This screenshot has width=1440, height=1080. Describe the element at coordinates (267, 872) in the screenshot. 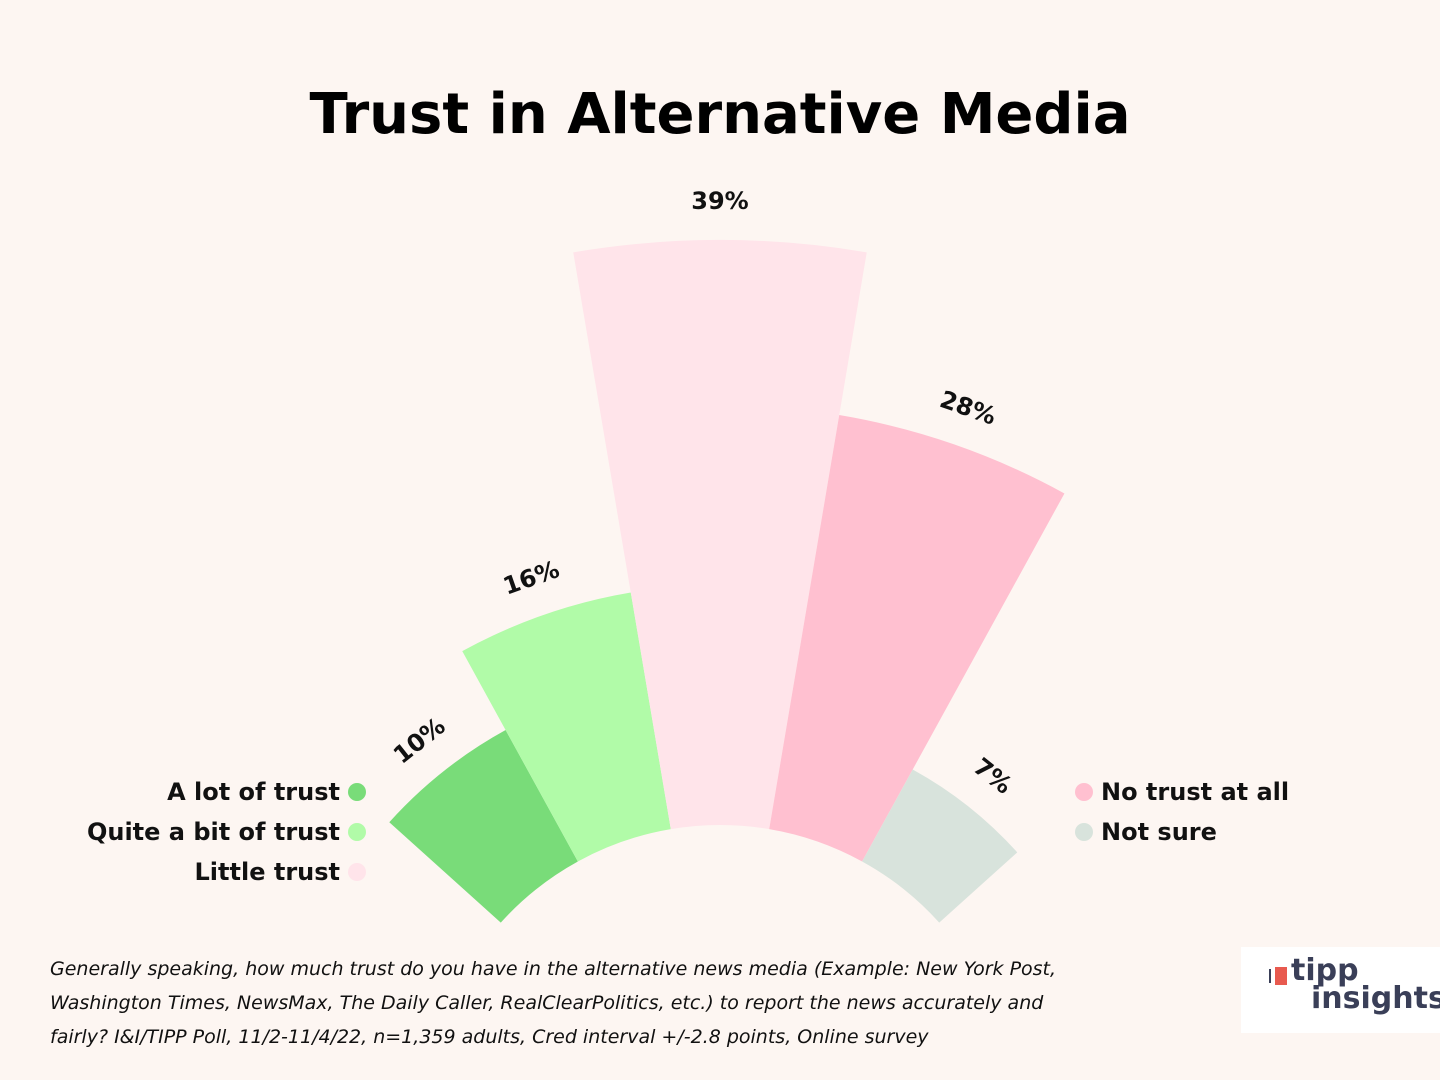

I see `legend-label: Little trust` at that location.